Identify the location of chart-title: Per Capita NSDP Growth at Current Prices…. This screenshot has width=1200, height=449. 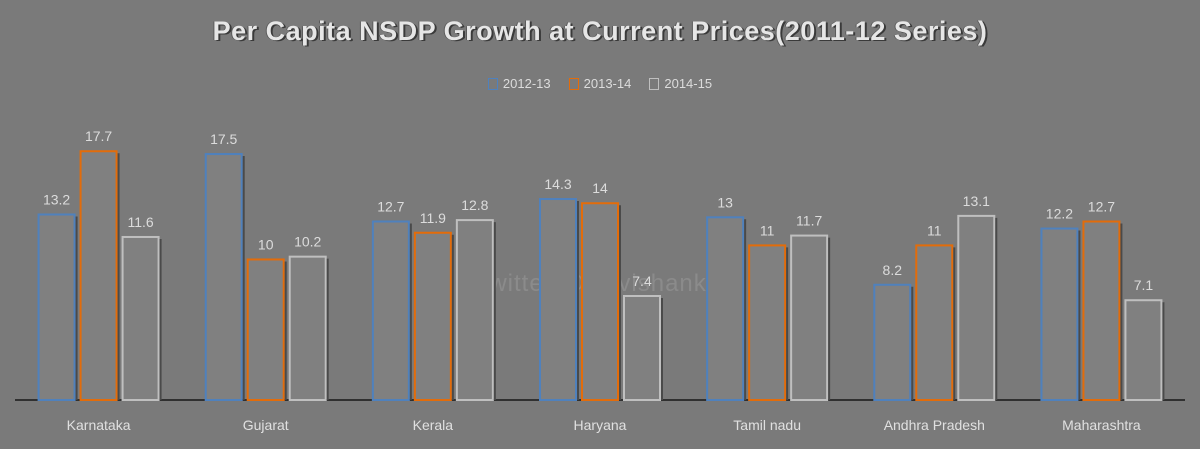
(600, 31).